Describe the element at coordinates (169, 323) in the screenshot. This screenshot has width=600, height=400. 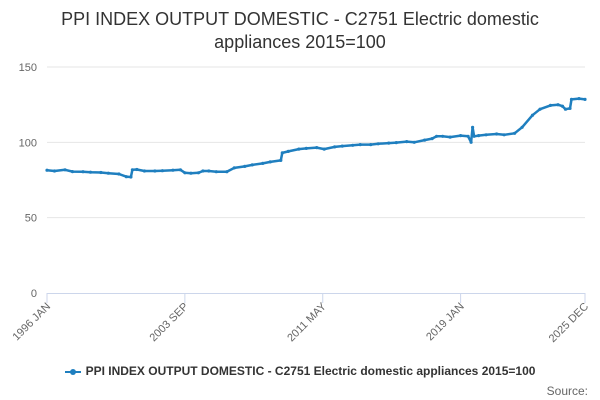
I see `x-tick-label-2: 2003 SEP` at that location.